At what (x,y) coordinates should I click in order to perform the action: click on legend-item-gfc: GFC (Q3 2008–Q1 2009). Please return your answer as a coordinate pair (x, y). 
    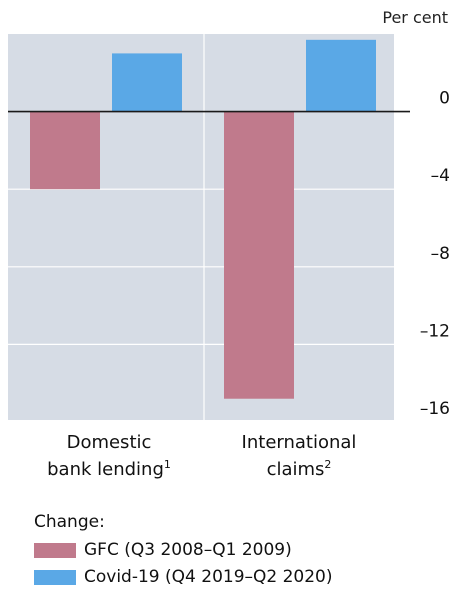
    Looking at the image, I should click on (183, 550).